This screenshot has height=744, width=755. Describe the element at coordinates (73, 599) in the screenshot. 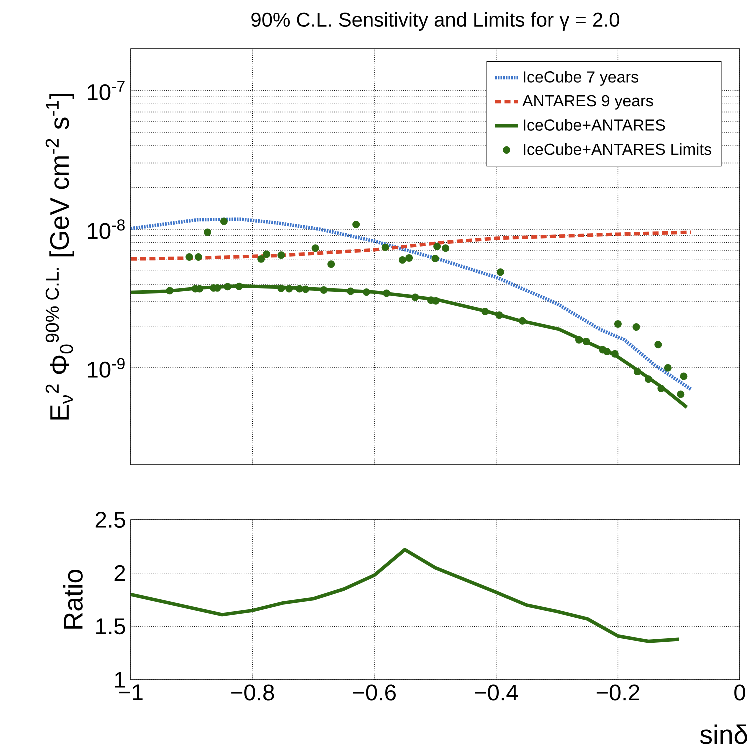

I see `y-axis-title: Ratio` at that location.